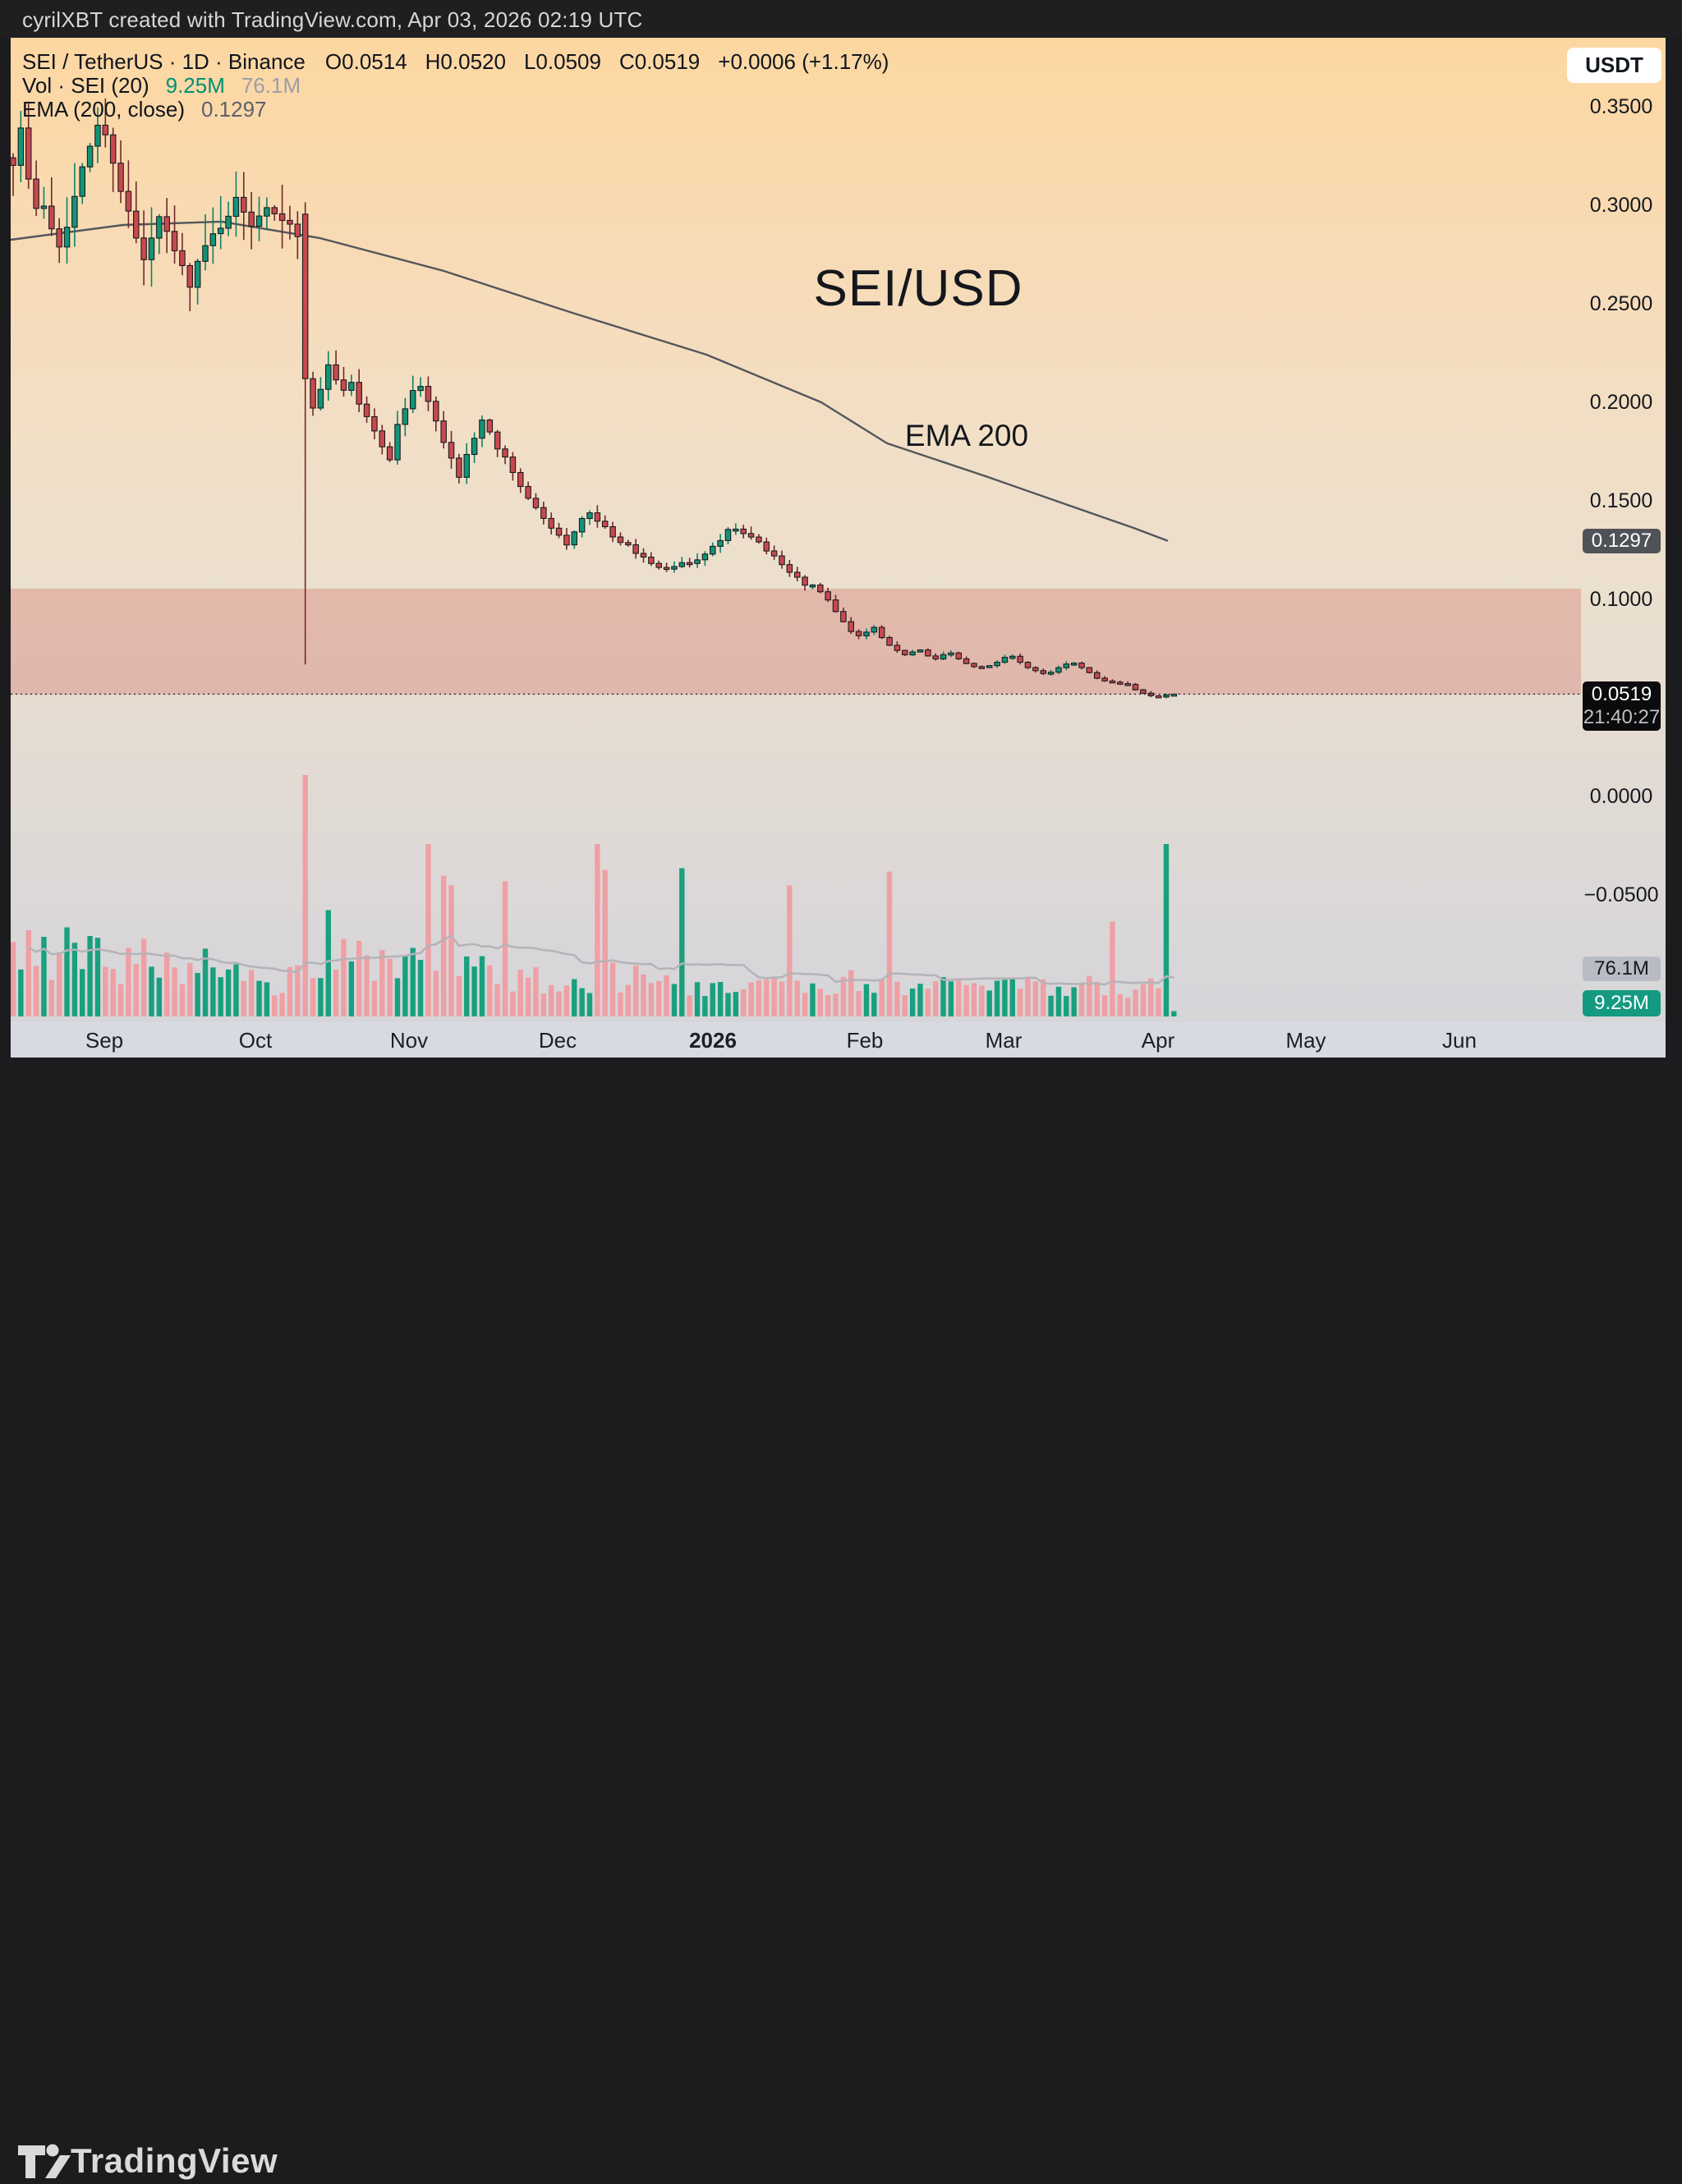 The image size is (1682, 2184). What do you see at coordinates (271, 85) in the screenshot?
I see `volume-ma-value: 76.1M` at bounding box center [271, 85].